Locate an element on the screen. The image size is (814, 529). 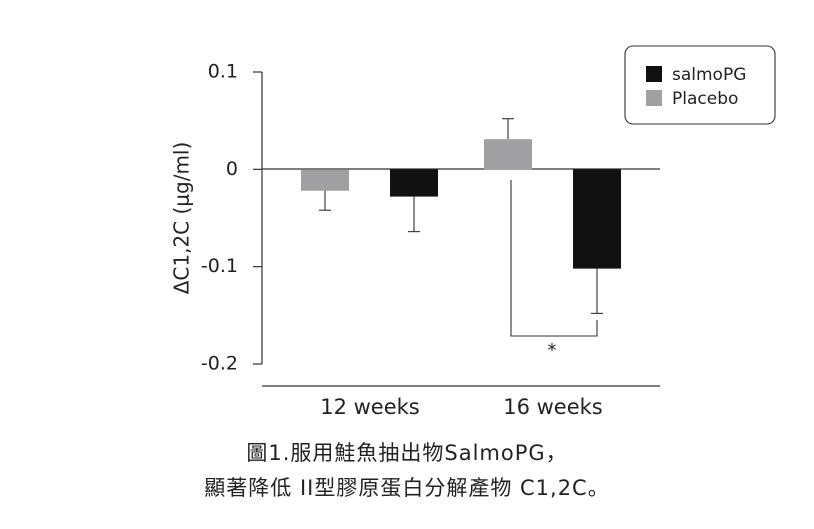
bar-placebo-16-weeks is located at coordinates (508, 154).